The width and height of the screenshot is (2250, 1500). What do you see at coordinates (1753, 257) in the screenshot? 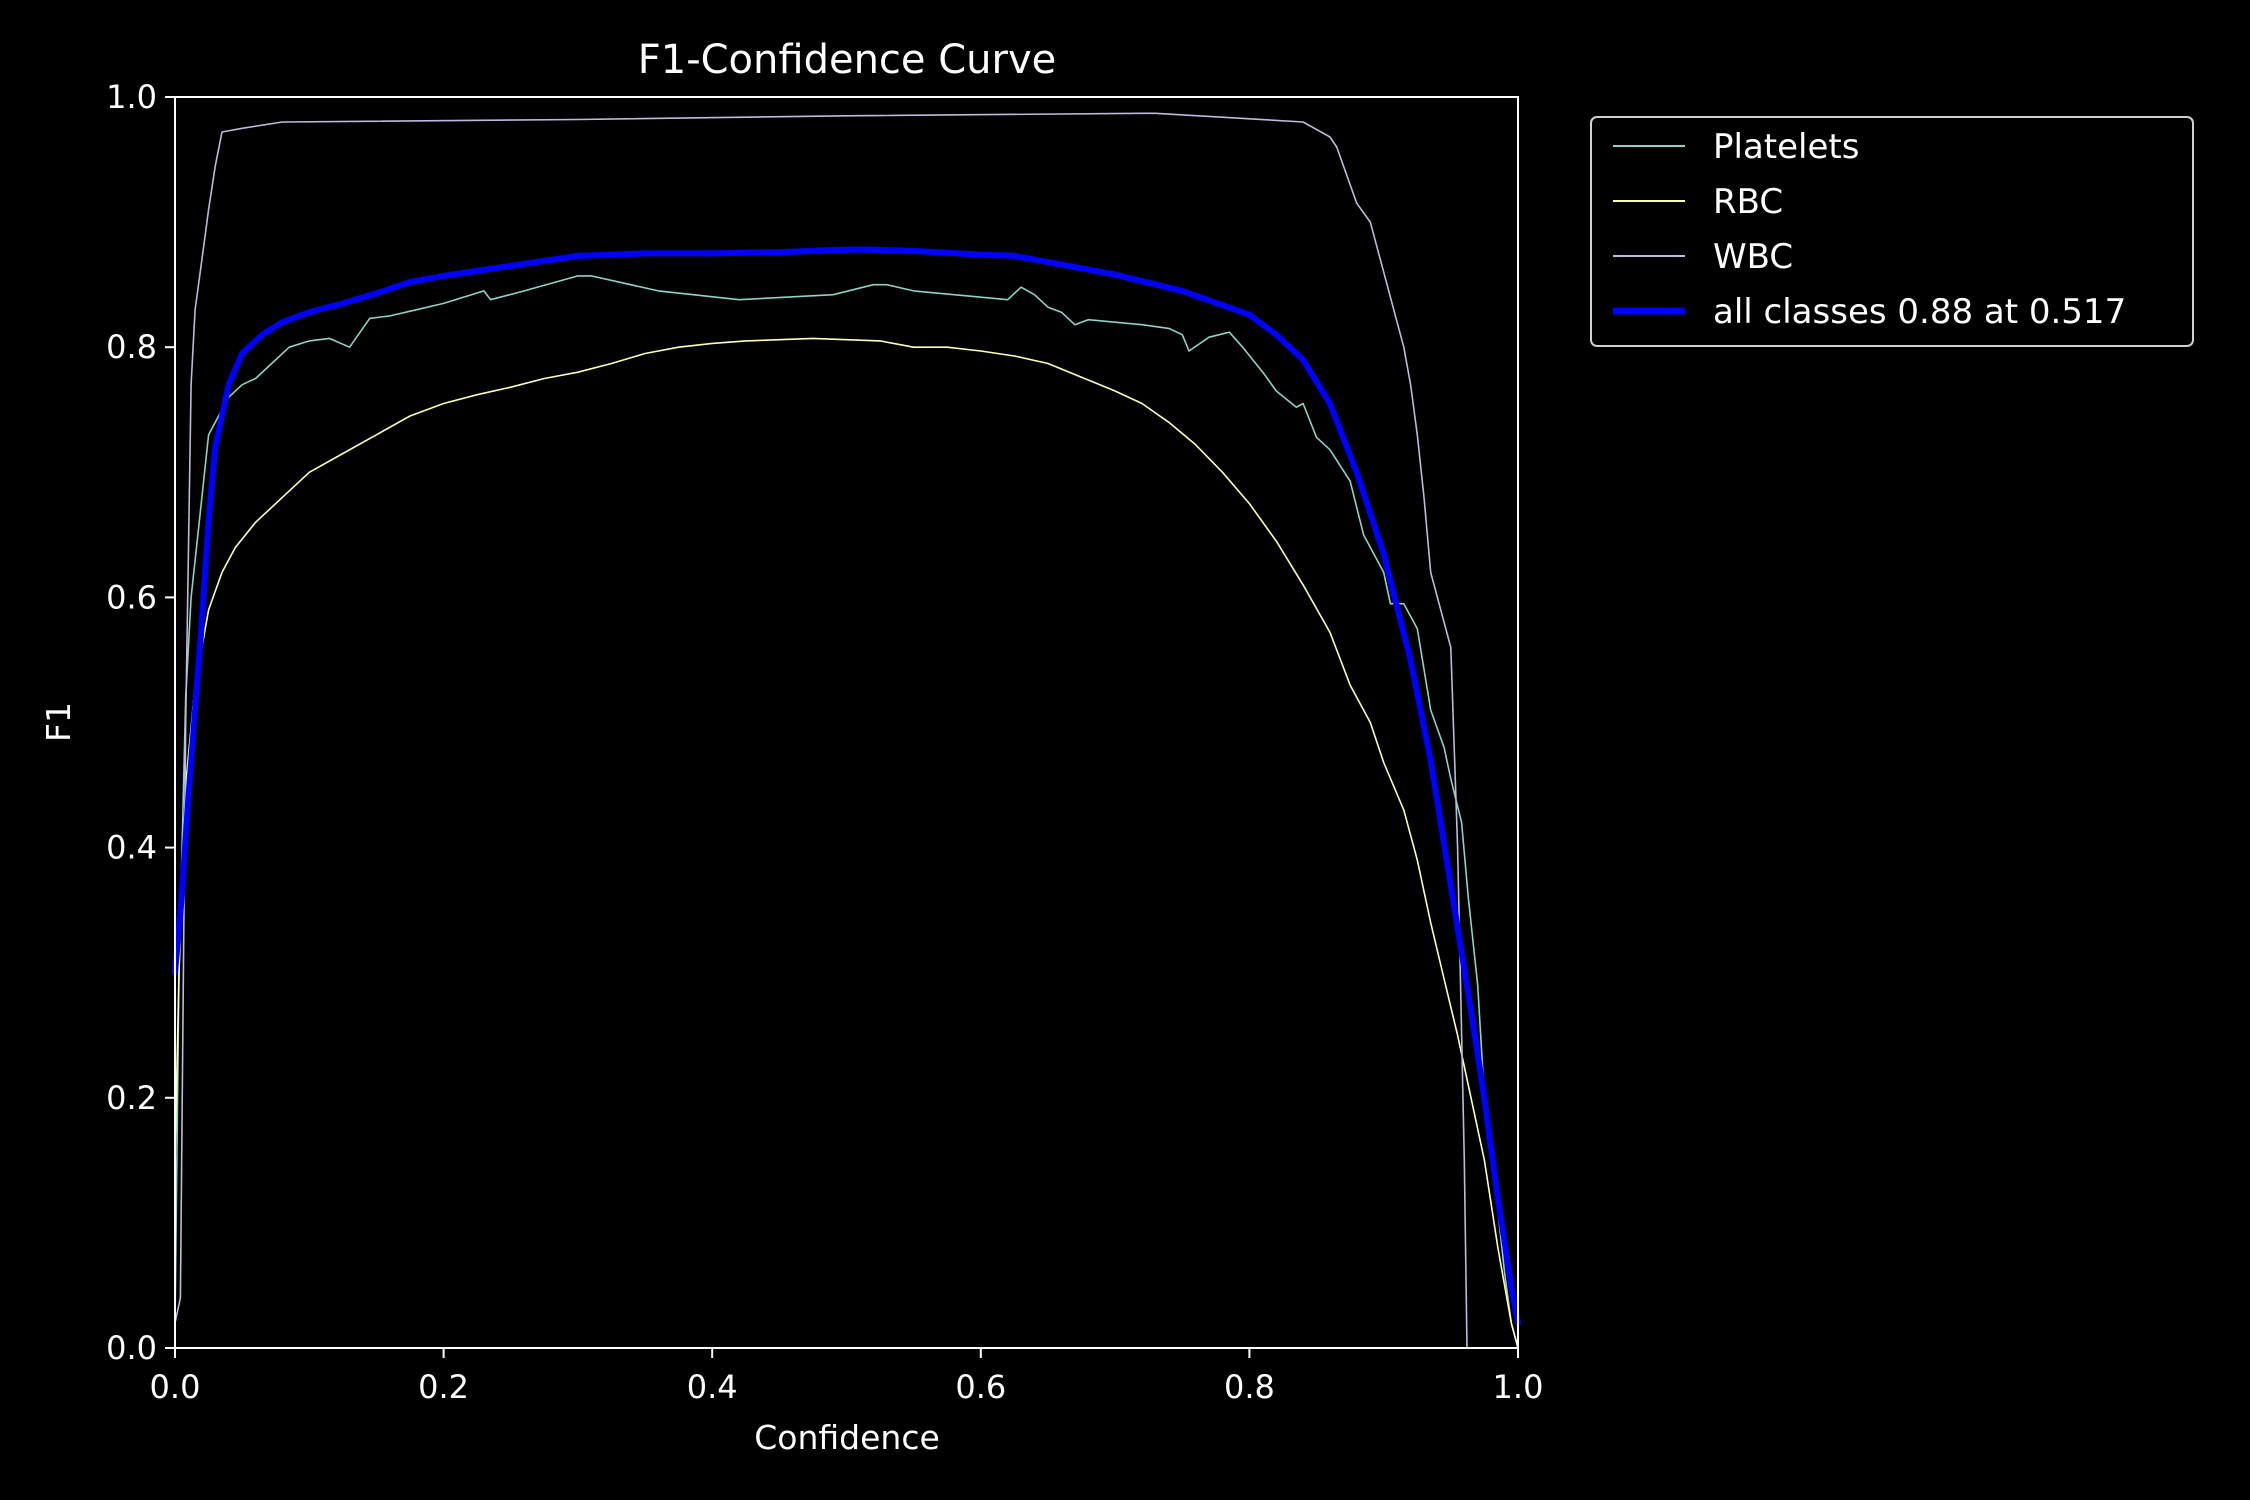
I see `legend-label-2: WBC` at bounding box center [1753, 257].